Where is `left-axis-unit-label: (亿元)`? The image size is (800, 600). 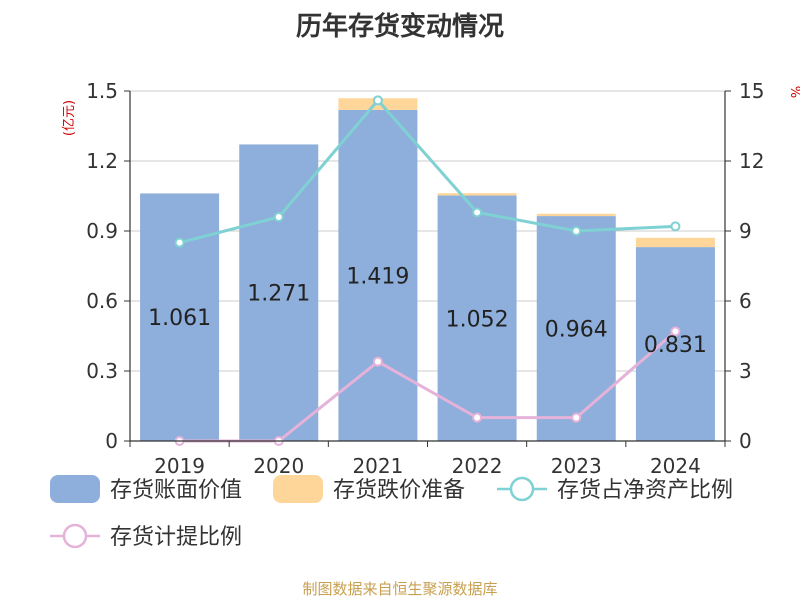 left-axis-unit-label: (亿元) is located at coordinates (69, 118).